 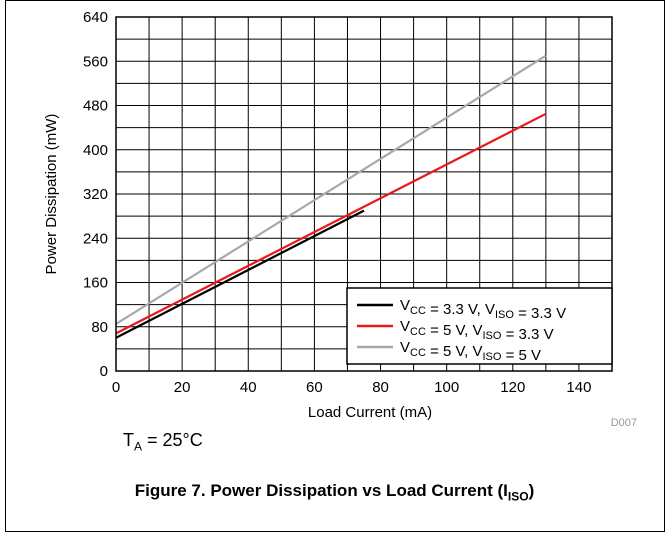 I want to click on note-main: T, so click(x=128, y=440).